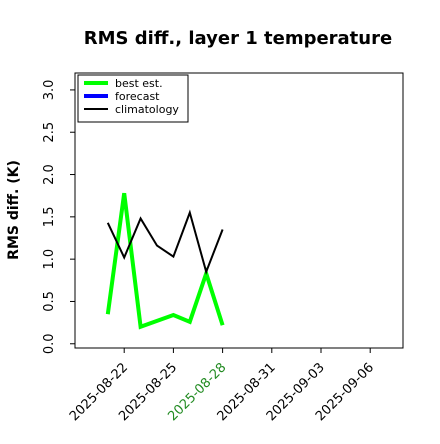  I want to click on chart-title: RMS diff., layer 1 temperature, so click(238, 38).